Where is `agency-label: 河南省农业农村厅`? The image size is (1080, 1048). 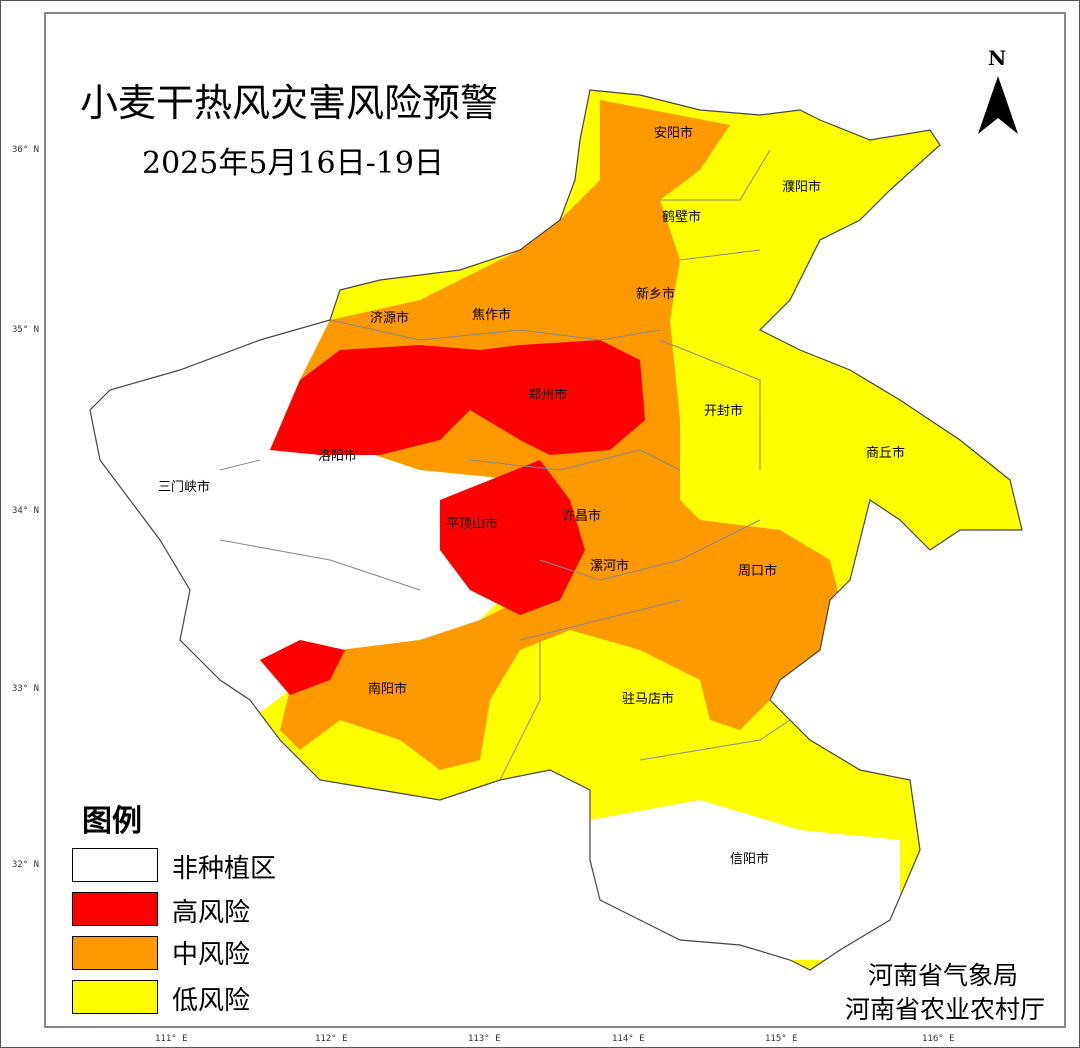
agency-label: 河南省农业农村厅 is located at coordinates (945, 1009).